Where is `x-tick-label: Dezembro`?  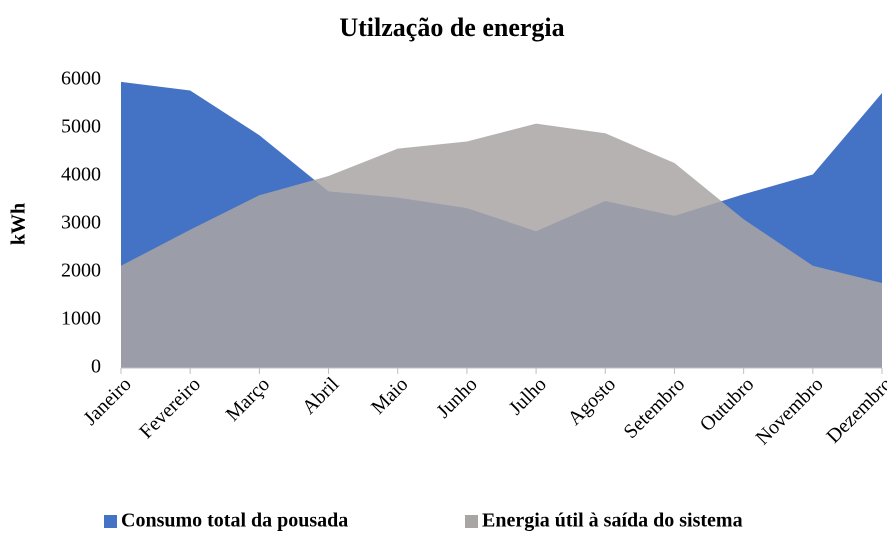 x-tick-label: Dezembro is located at coordinates (854, 410).